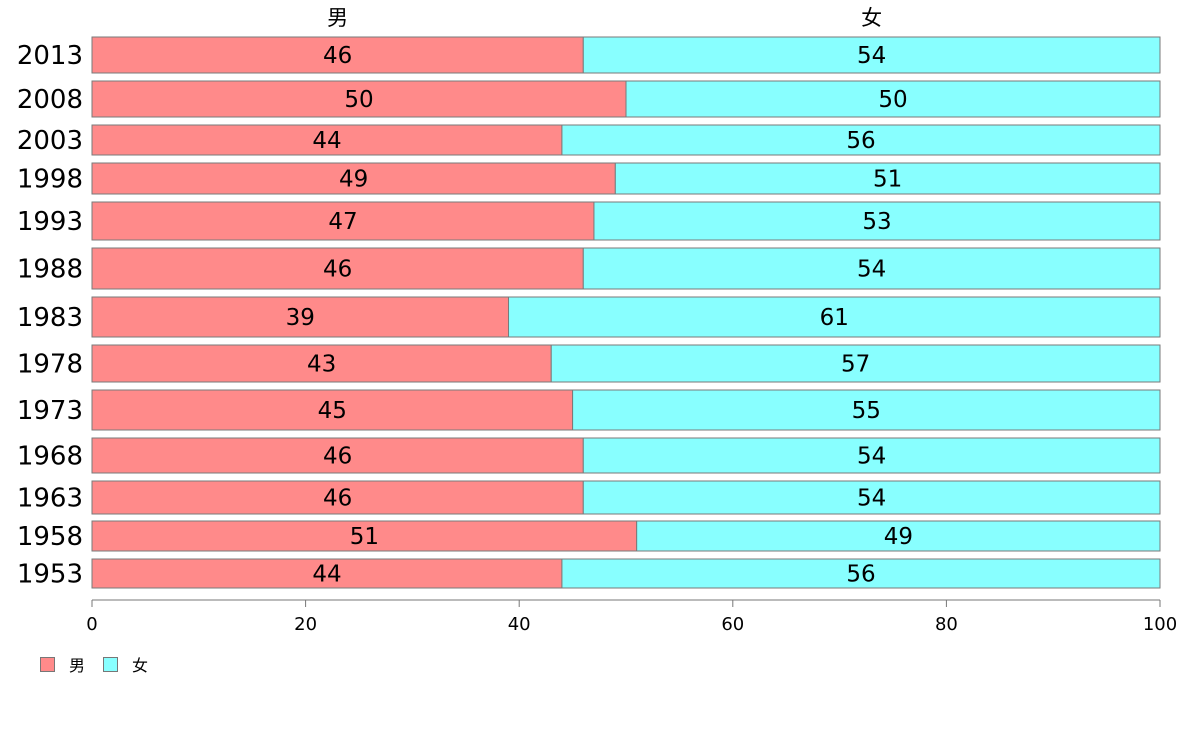 Image resolution: width=1188 pixels, height=736 pixels. Describe the element at coordinates (50, 180) in the screenshot. I see `year-label: 1998` at that location.